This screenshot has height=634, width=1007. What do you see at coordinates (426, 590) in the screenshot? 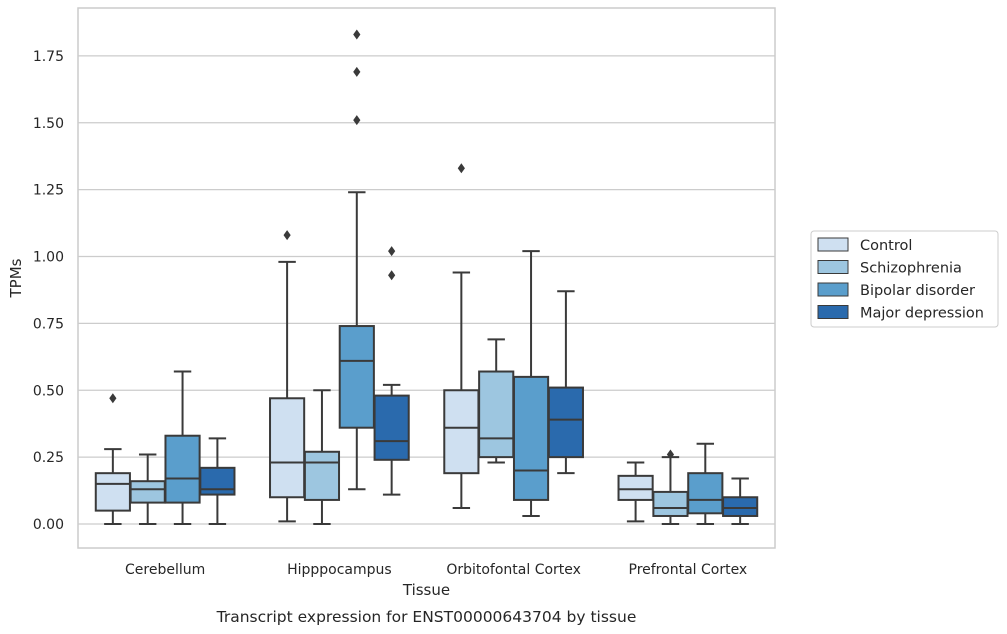
I see `x-axis-label: Tissue` at bounding box center [426, 590].